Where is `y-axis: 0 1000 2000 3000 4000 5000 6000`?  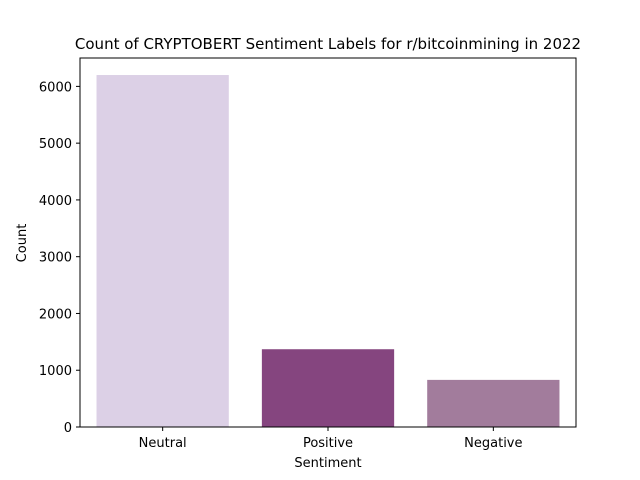 y-axis: 0 1000 2000 3000 4000 5000 6000 is located at coordinates (59, 258).